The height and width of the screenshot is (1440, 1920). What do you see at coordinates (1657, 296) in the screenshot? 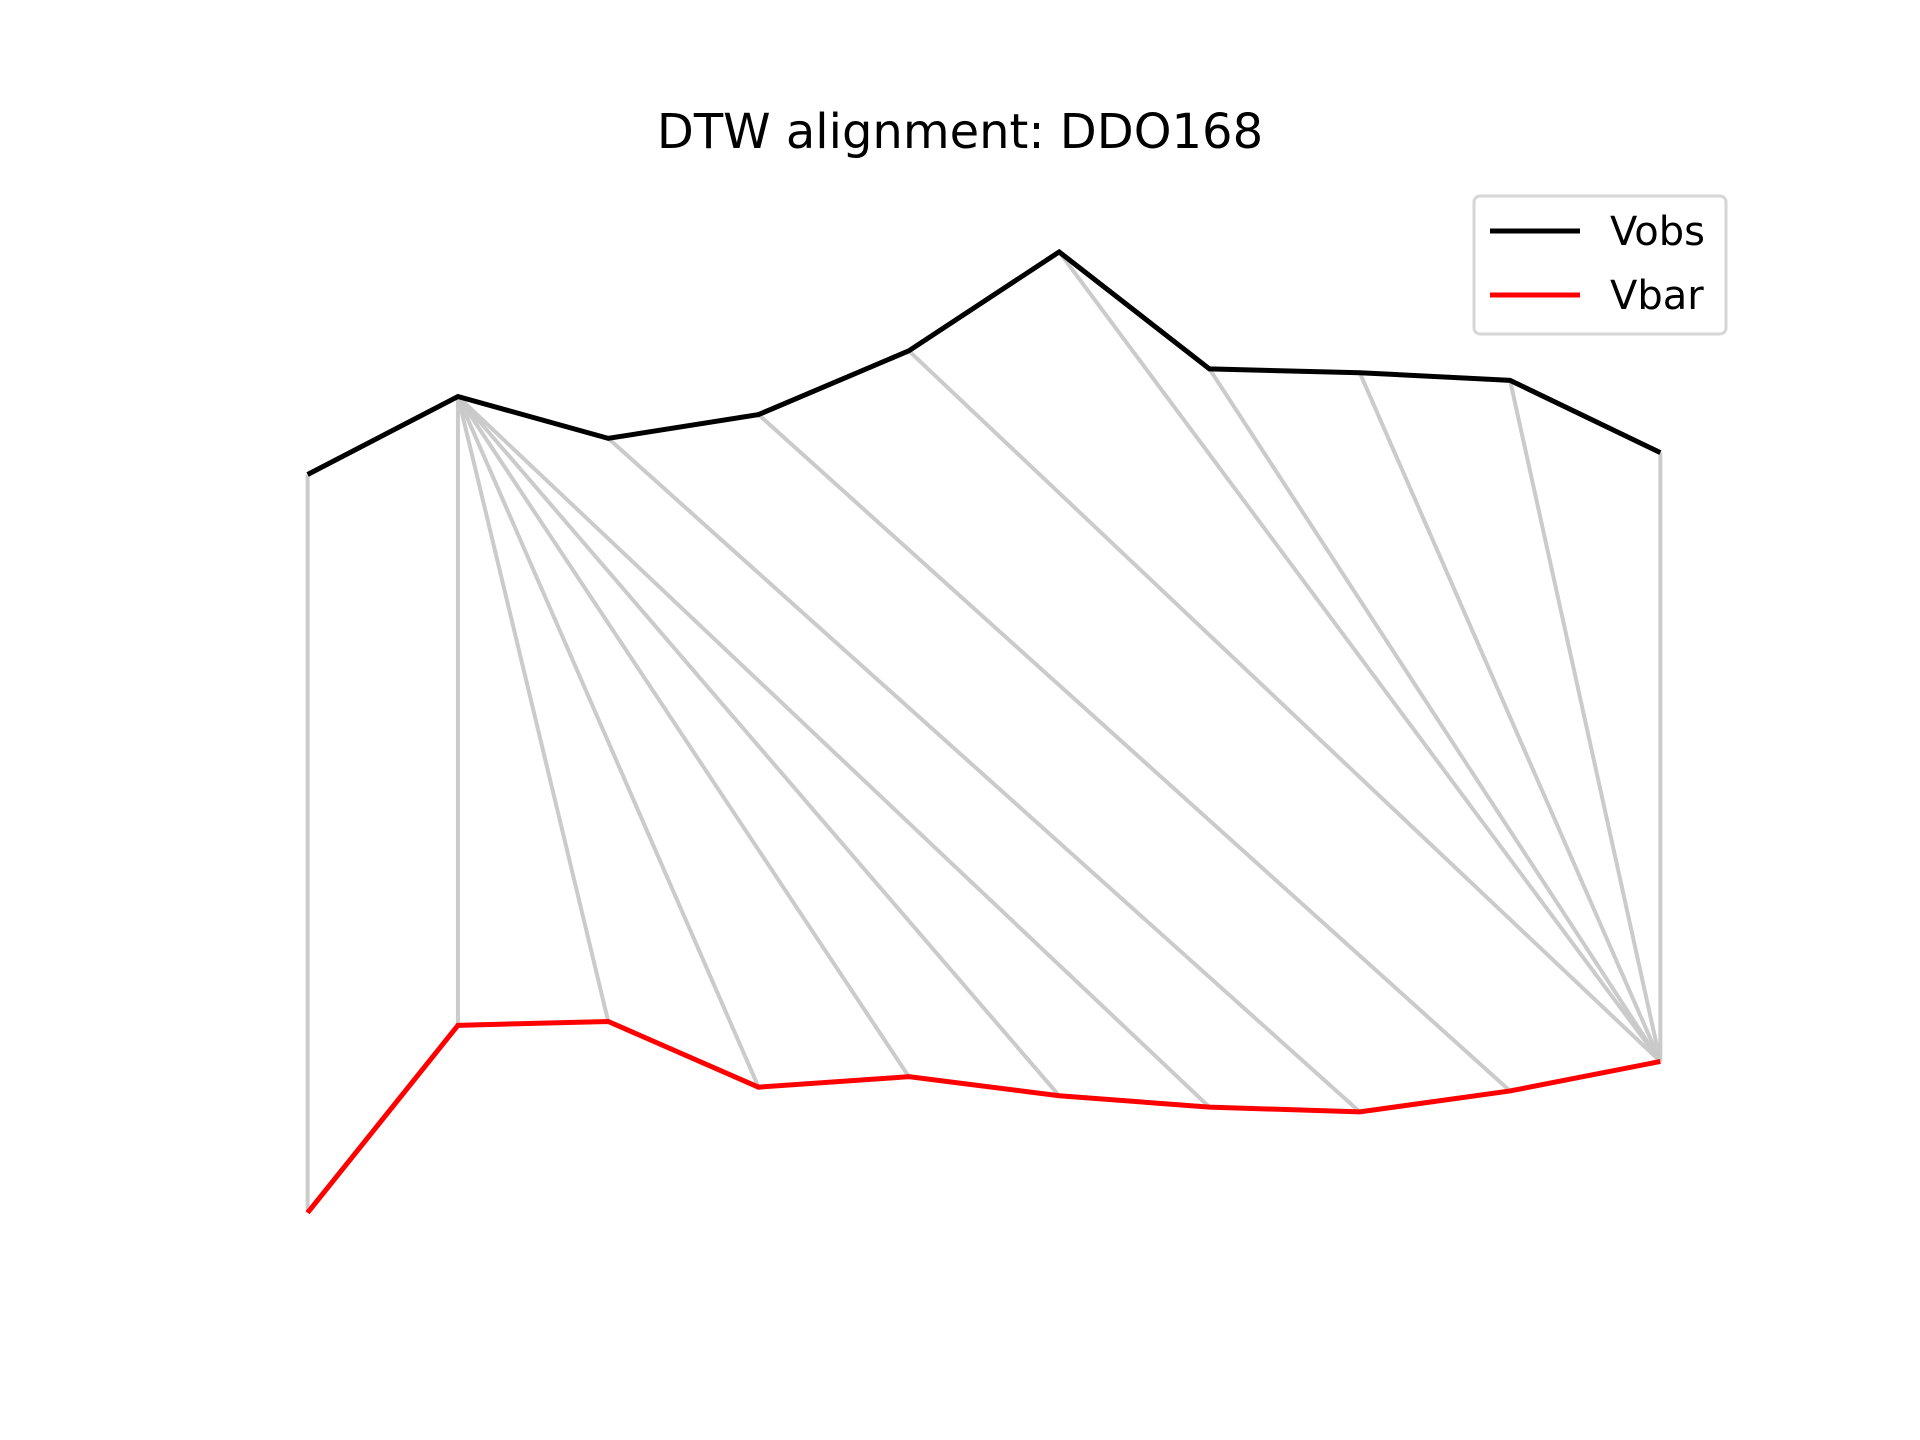
I see `legend-label-vbar: Vbar` at bounding box center [1657, 296].